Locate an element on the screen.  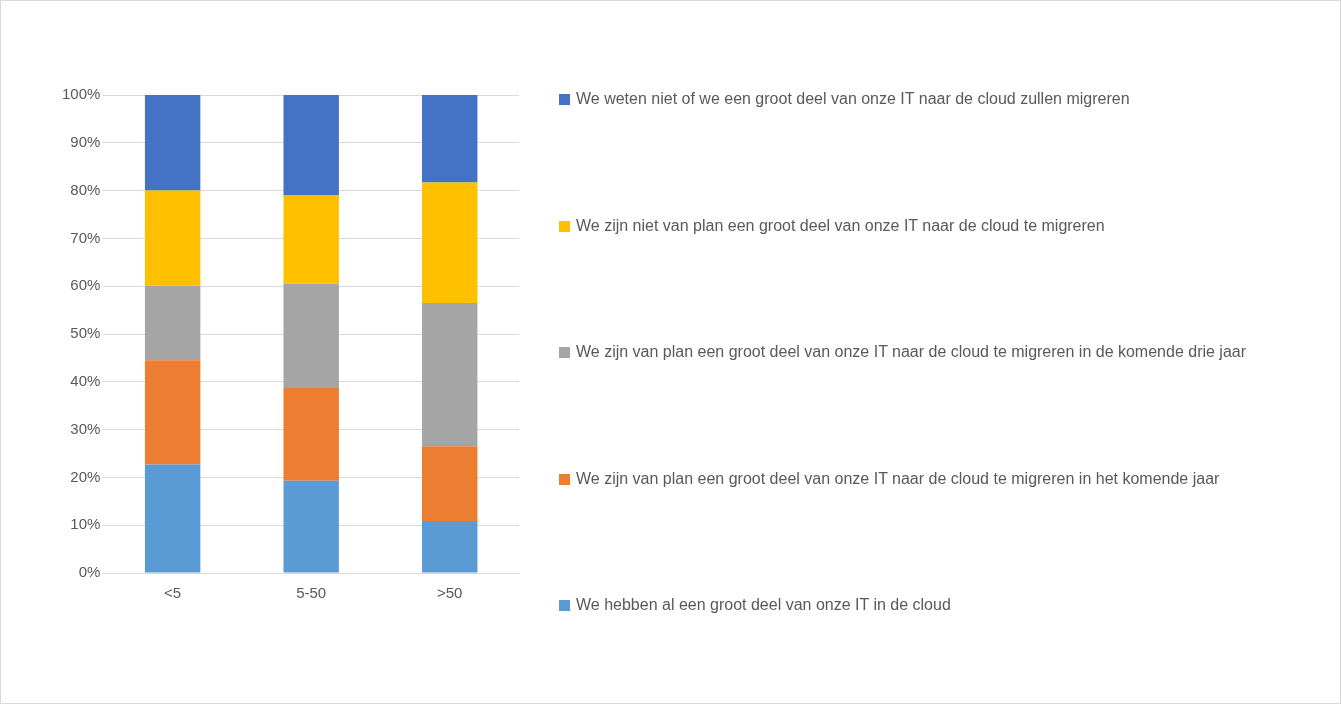
y-tick-label: 90% is located at coordinates (85, 141).